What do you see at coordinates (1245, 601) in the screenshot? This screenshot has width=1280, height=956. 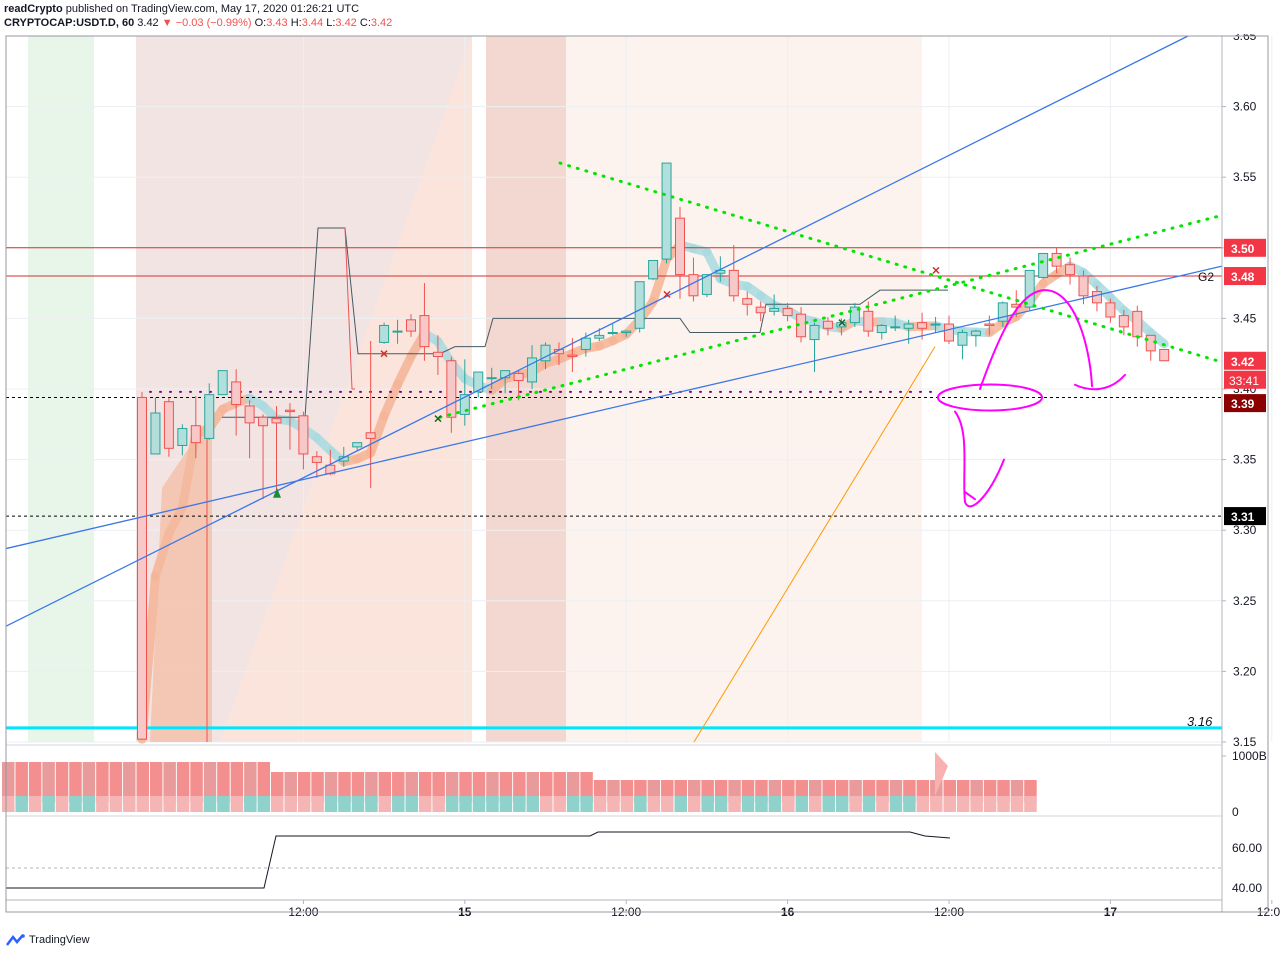 I see `price-tick-label: 3.25` at bounding box center [1245, 601].